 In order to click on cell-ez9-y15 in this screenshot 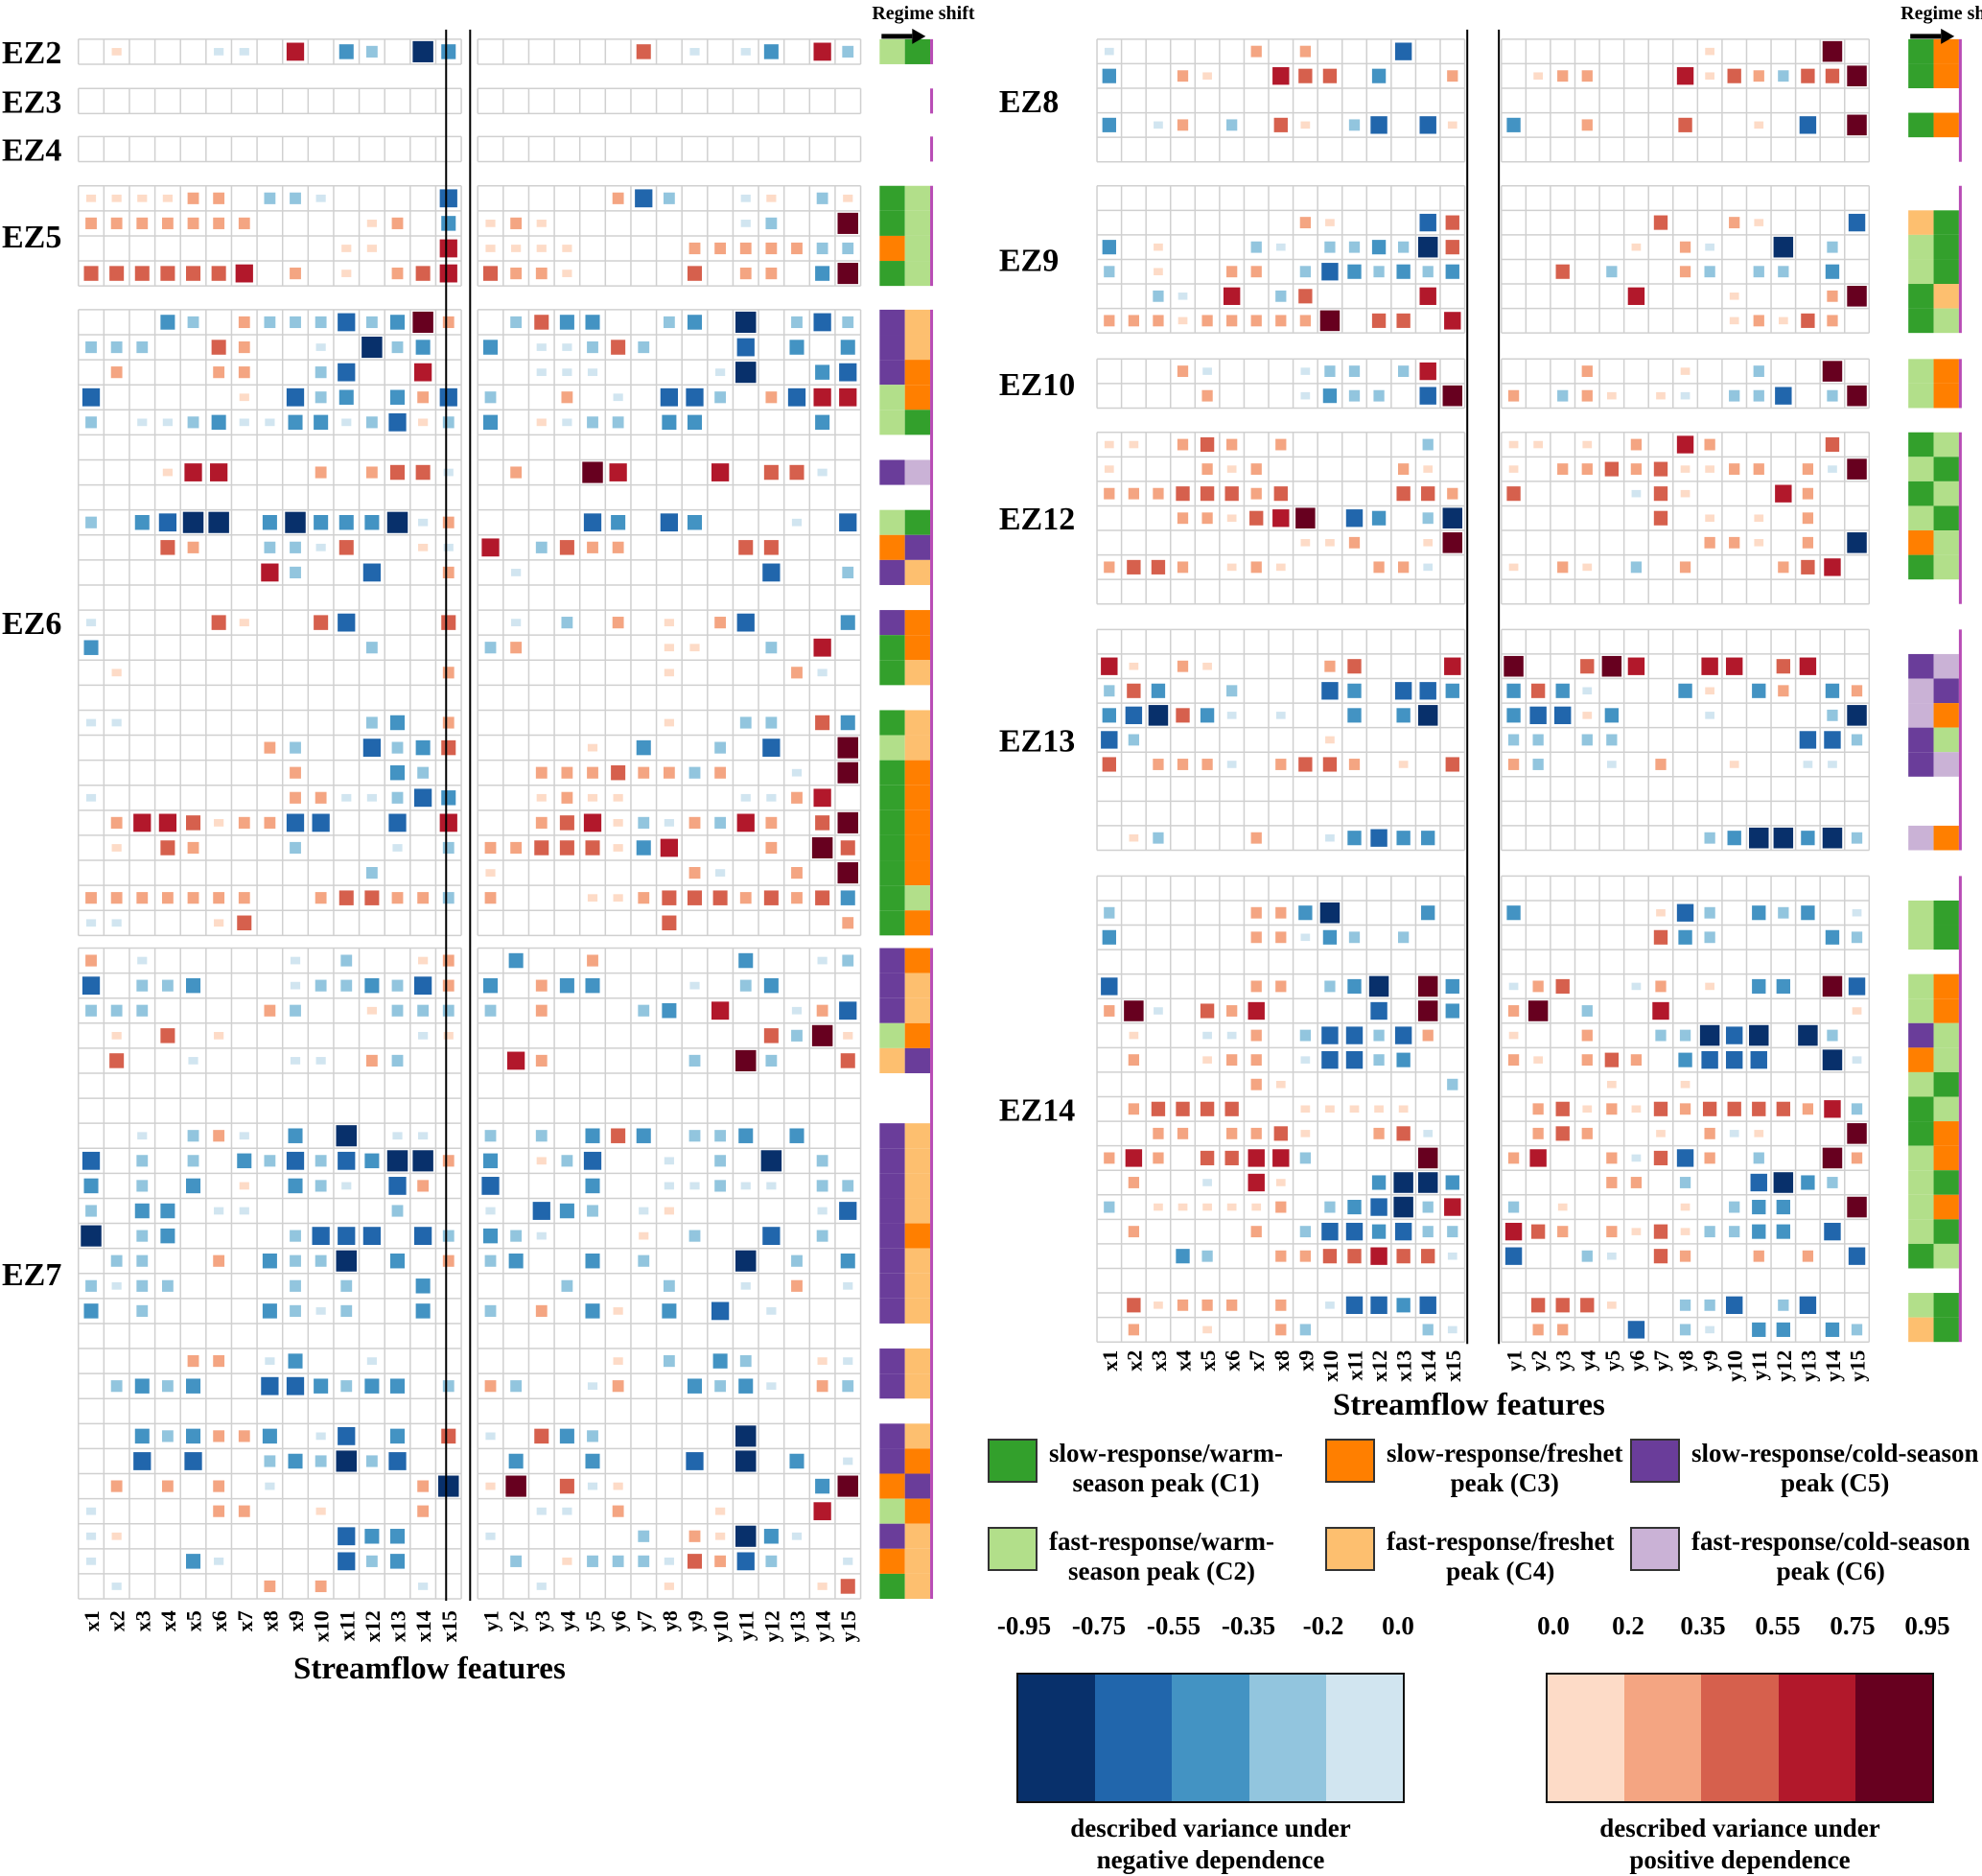, I will do `click(1857, 222)`.